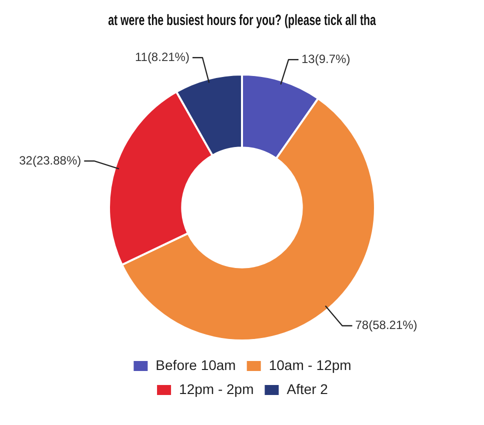  Describe the element at coordinates (386, 325) in the screenshot. I see `data-label: 78(58.21%)` at that location.